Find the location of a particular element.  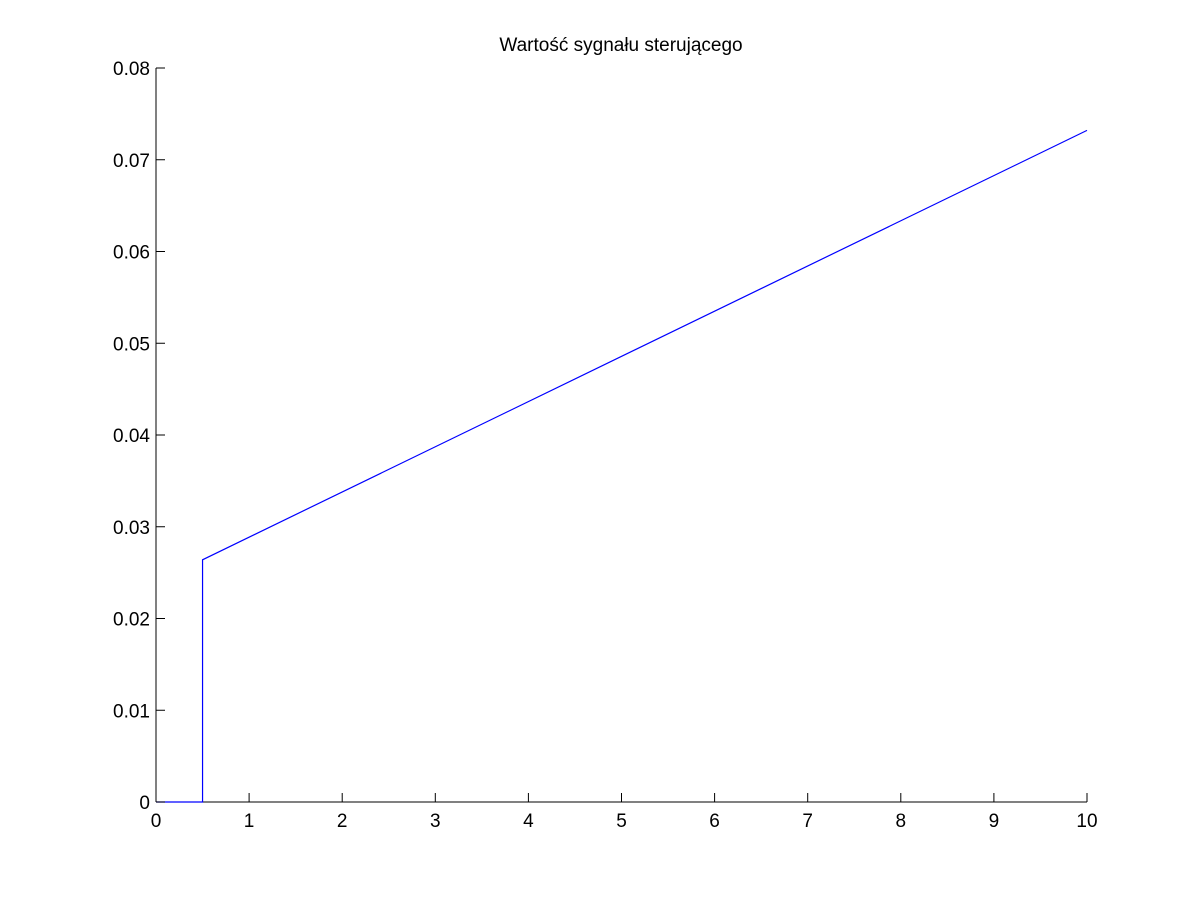

x-tick-label: 10 is located at coordinates (1086, 821).